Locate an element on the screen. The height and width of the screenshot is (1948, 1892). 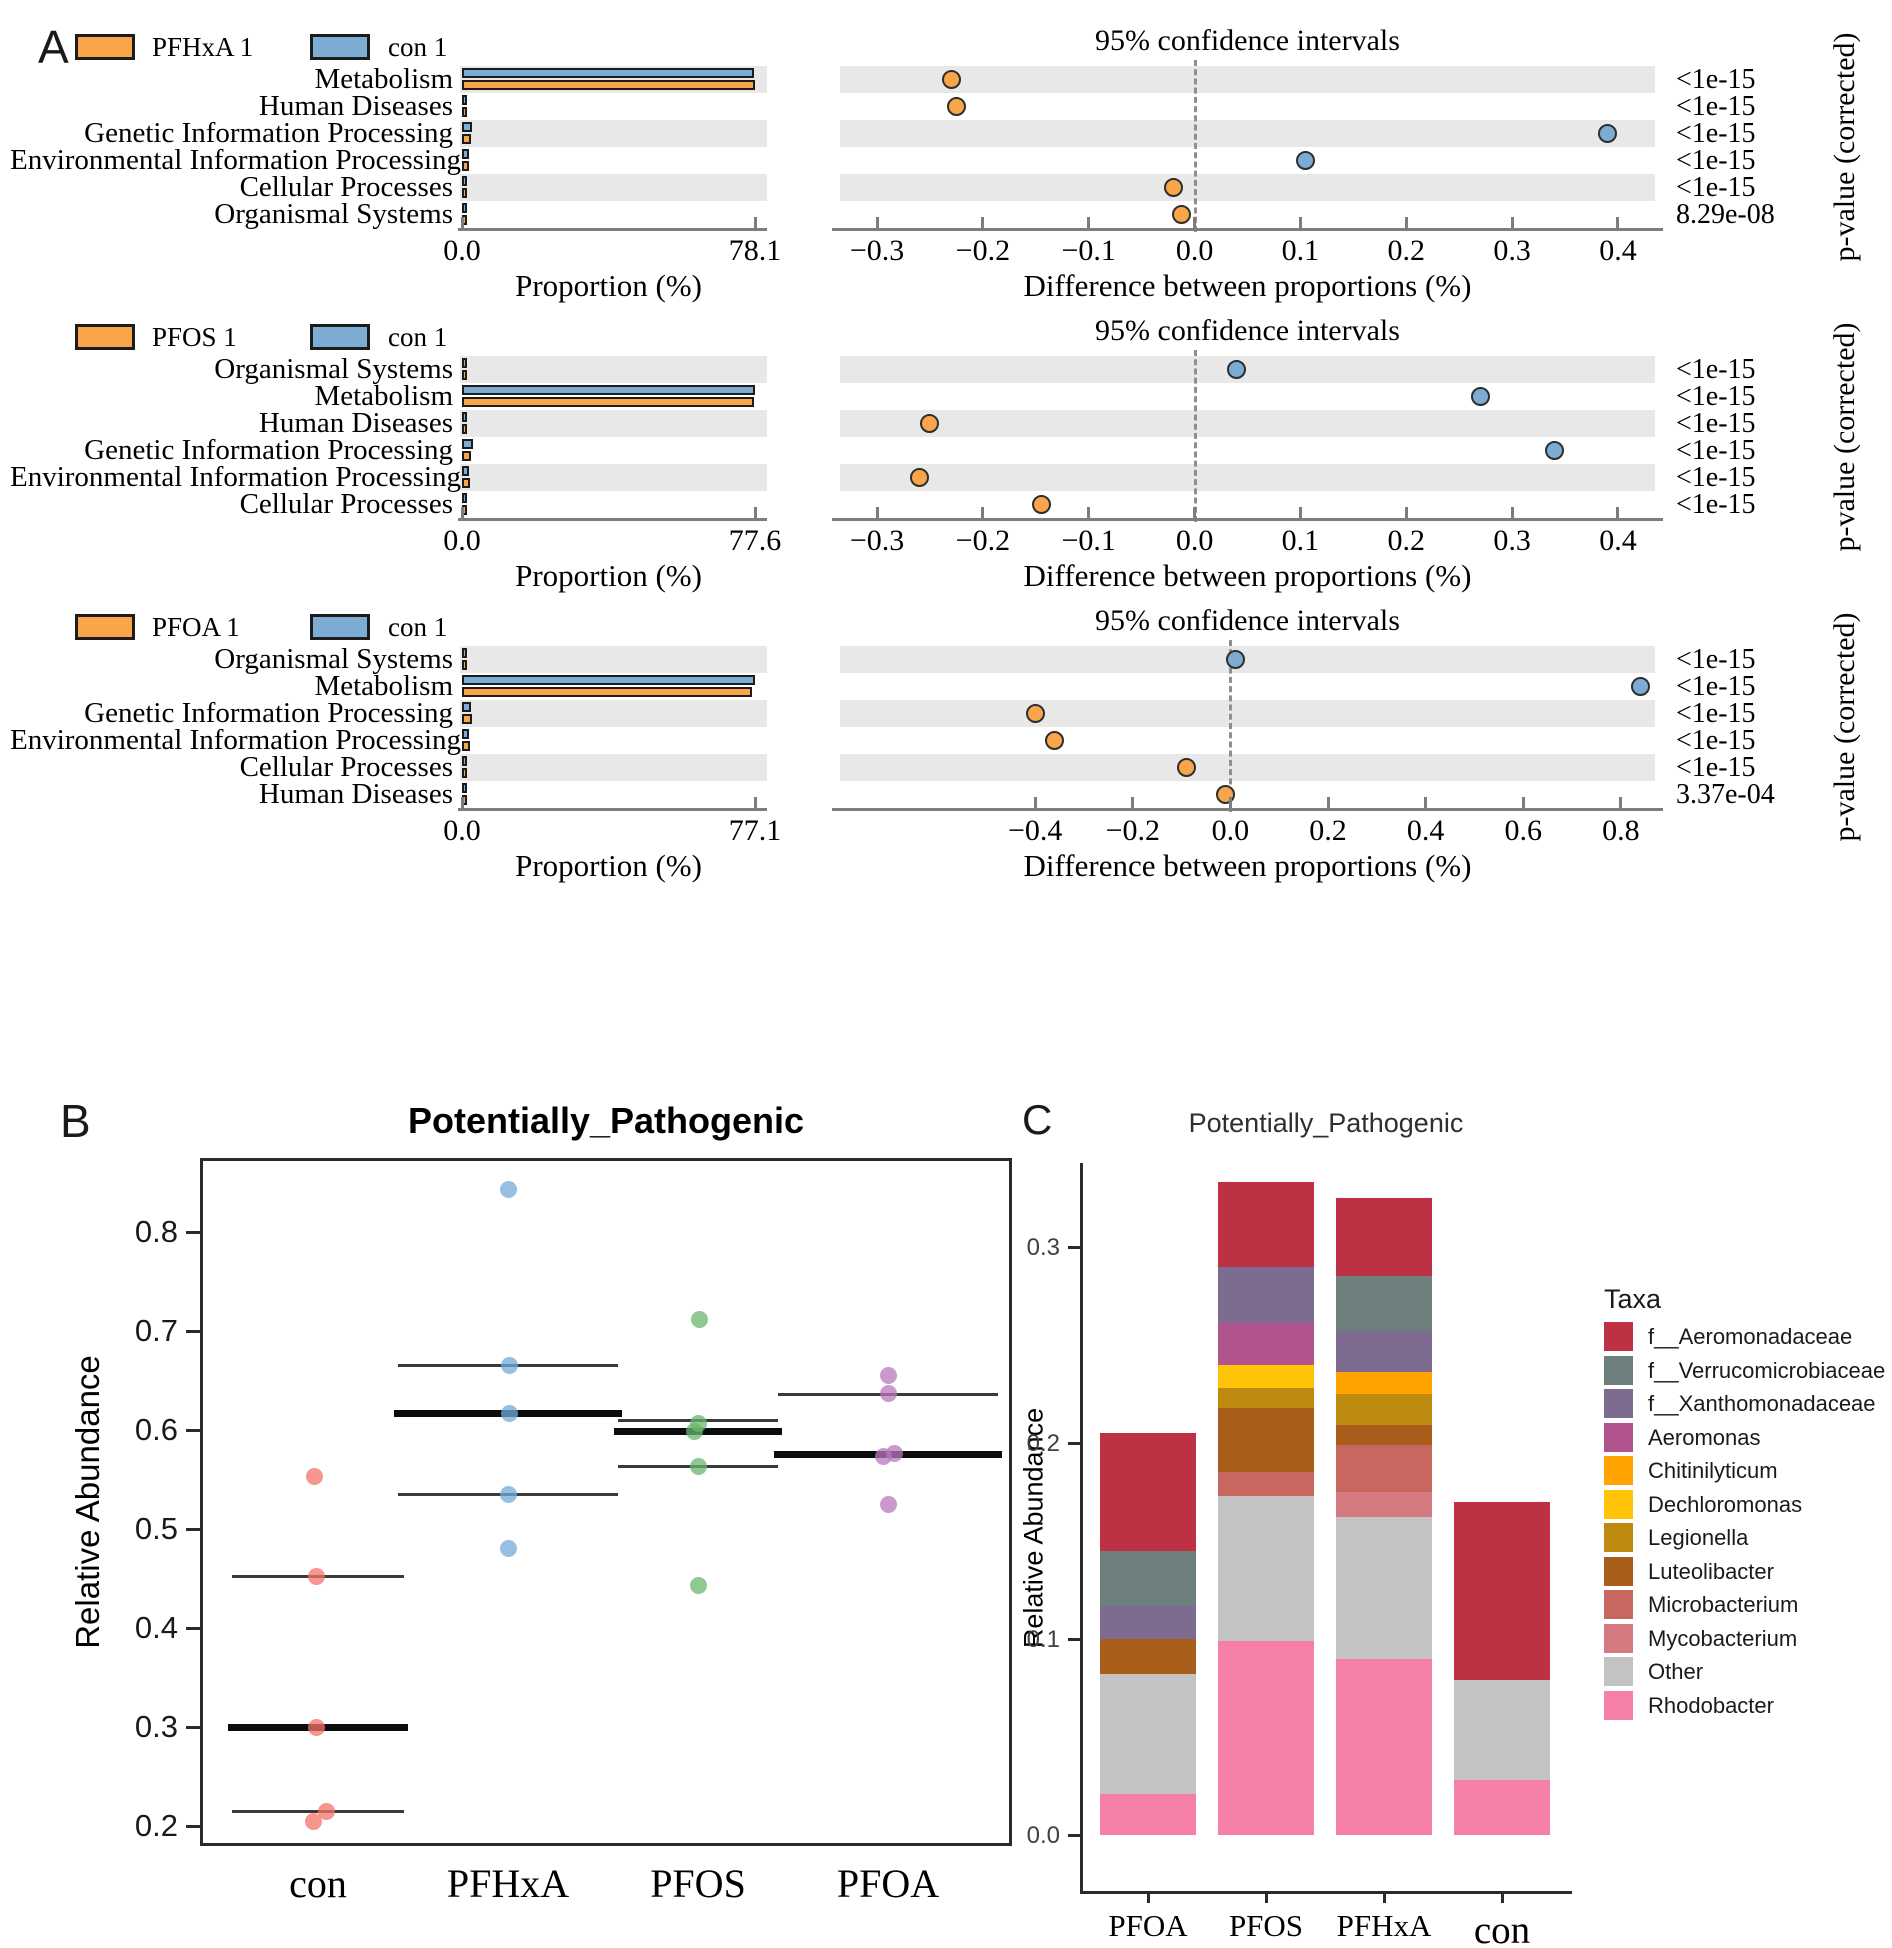
category-label: Organismal Systems is located at coordinates (333, 659).